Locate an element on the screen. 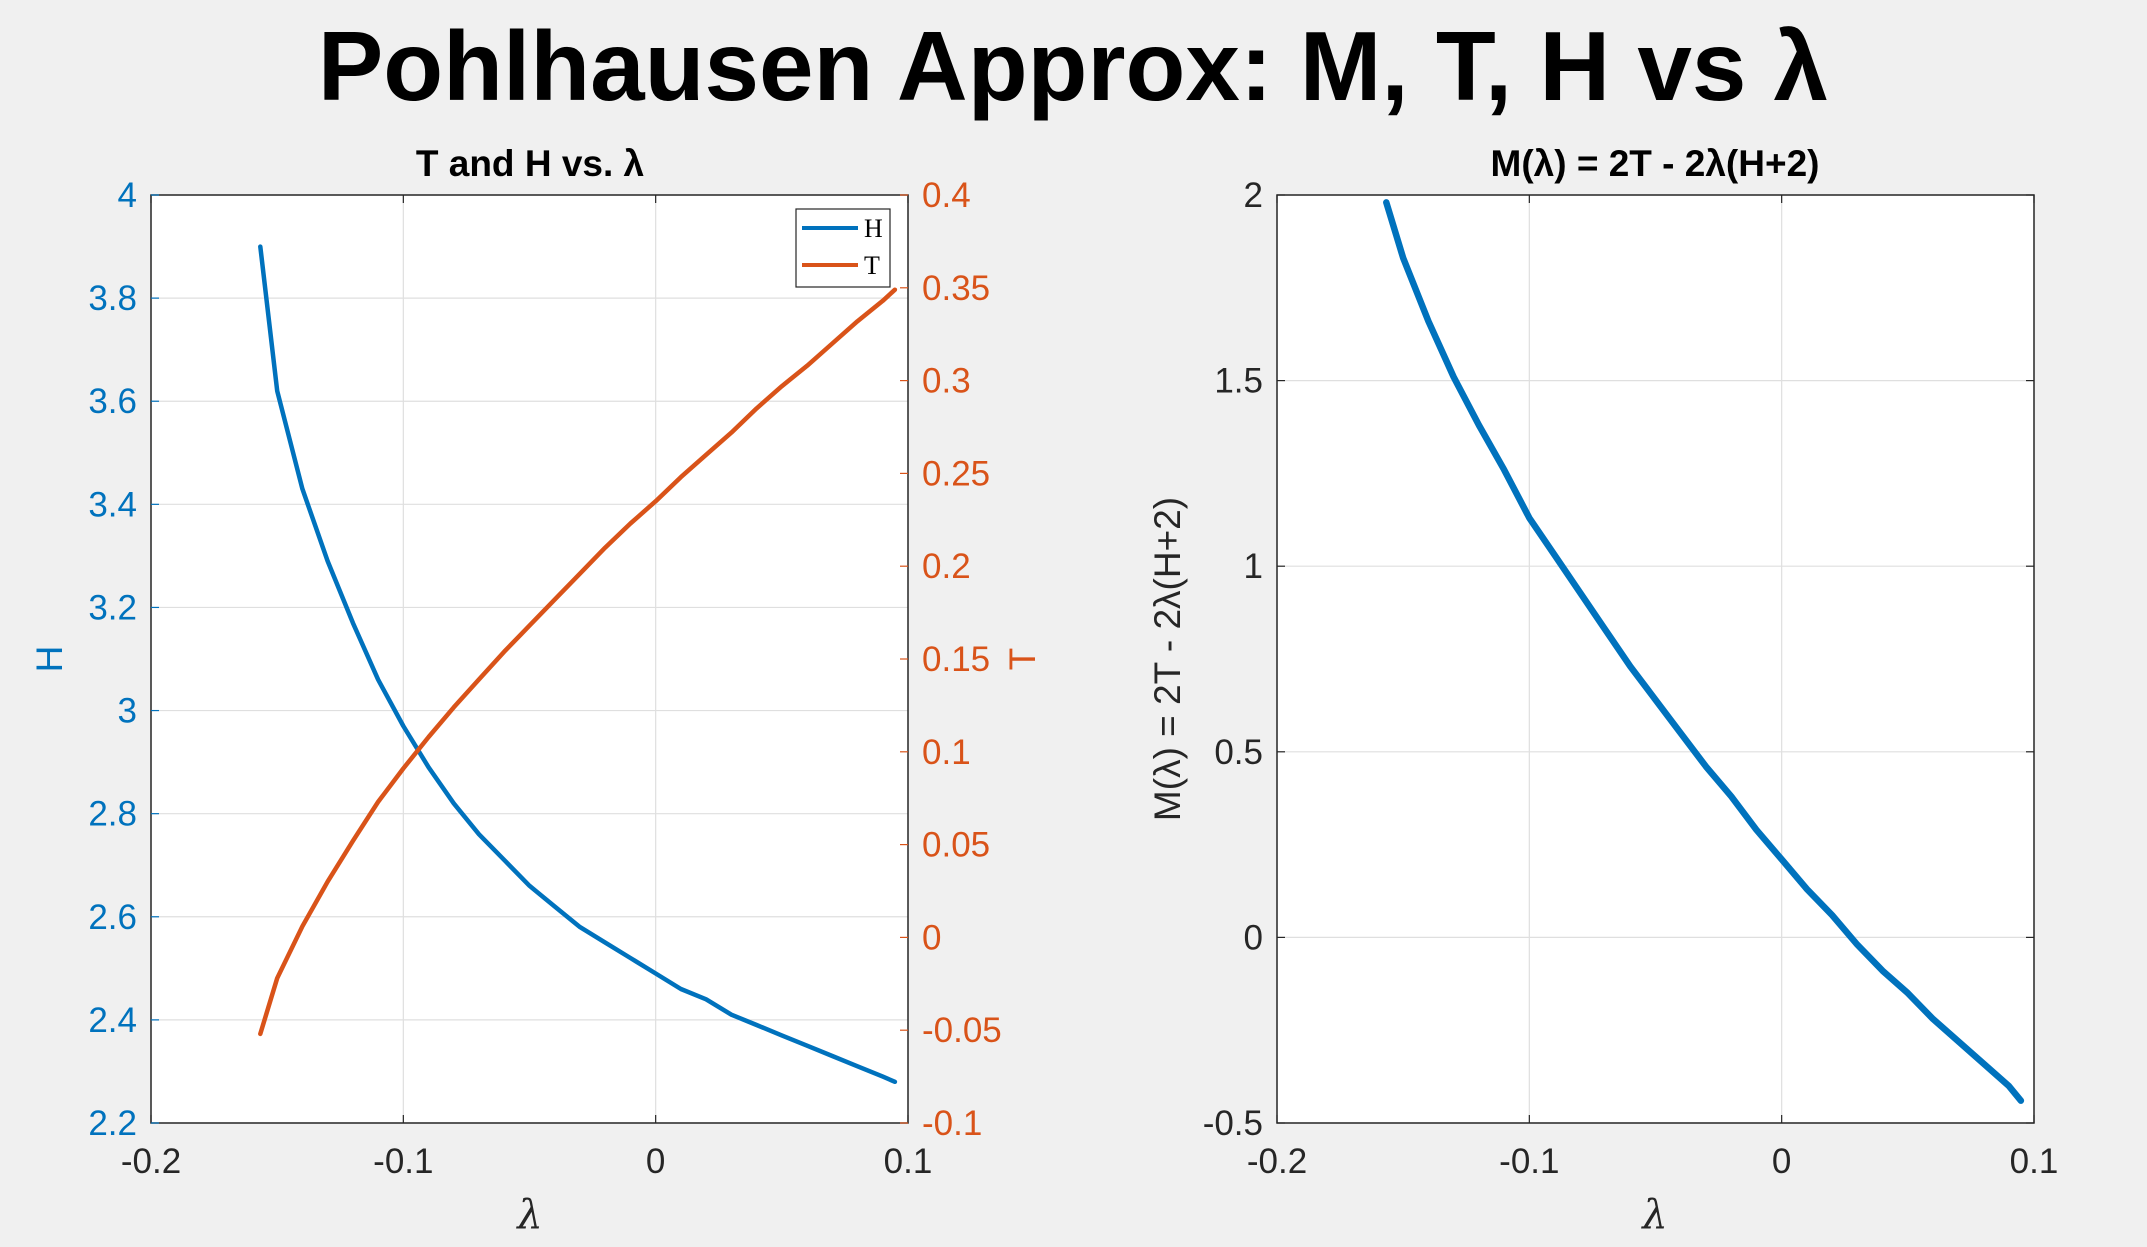 The height and width of the screenshot is (1247, 2147). y-tick-label-t: 0.05 is located at coordinates (956, 845).